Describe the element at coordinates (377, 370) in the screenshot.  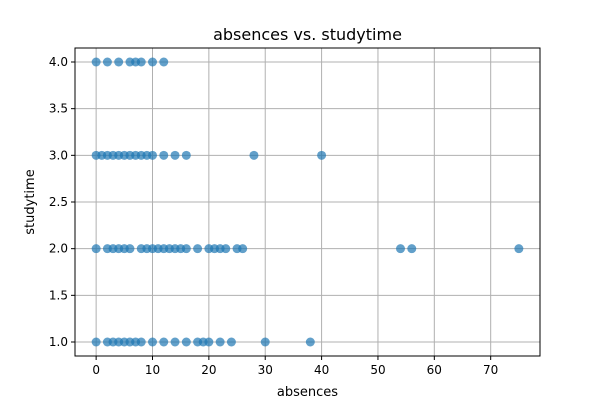
I see `x-tick-label: 50` at that location.